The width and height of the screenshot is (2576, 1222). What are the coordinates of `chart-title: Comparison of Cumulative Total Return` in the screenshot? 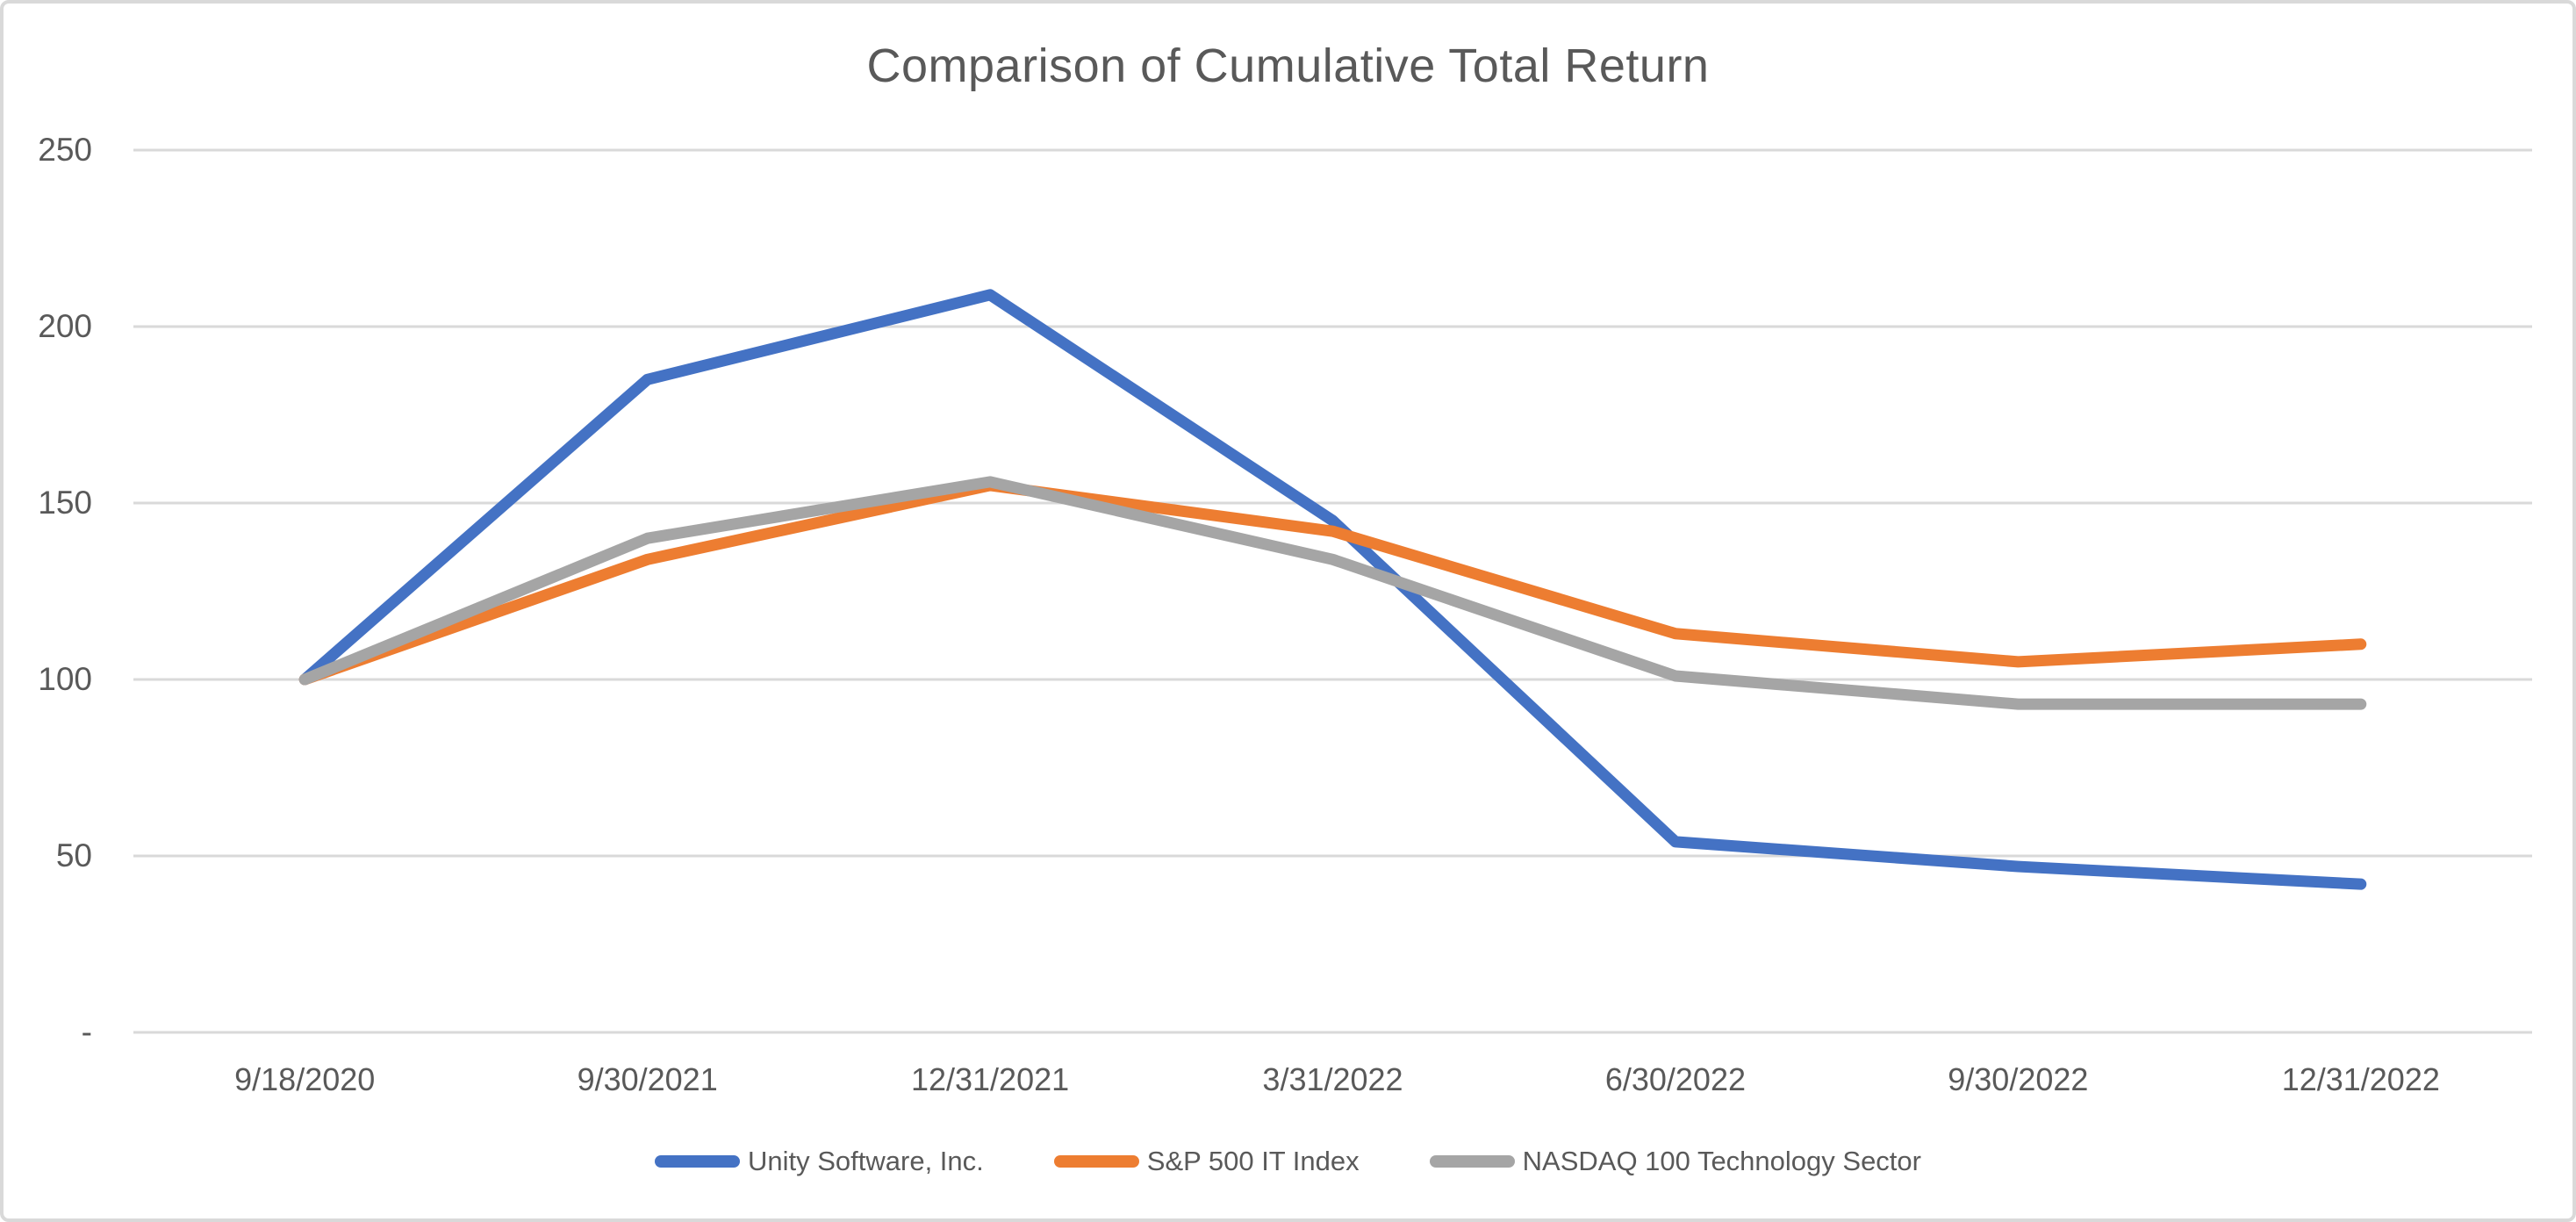 It's located at (1288, 66).